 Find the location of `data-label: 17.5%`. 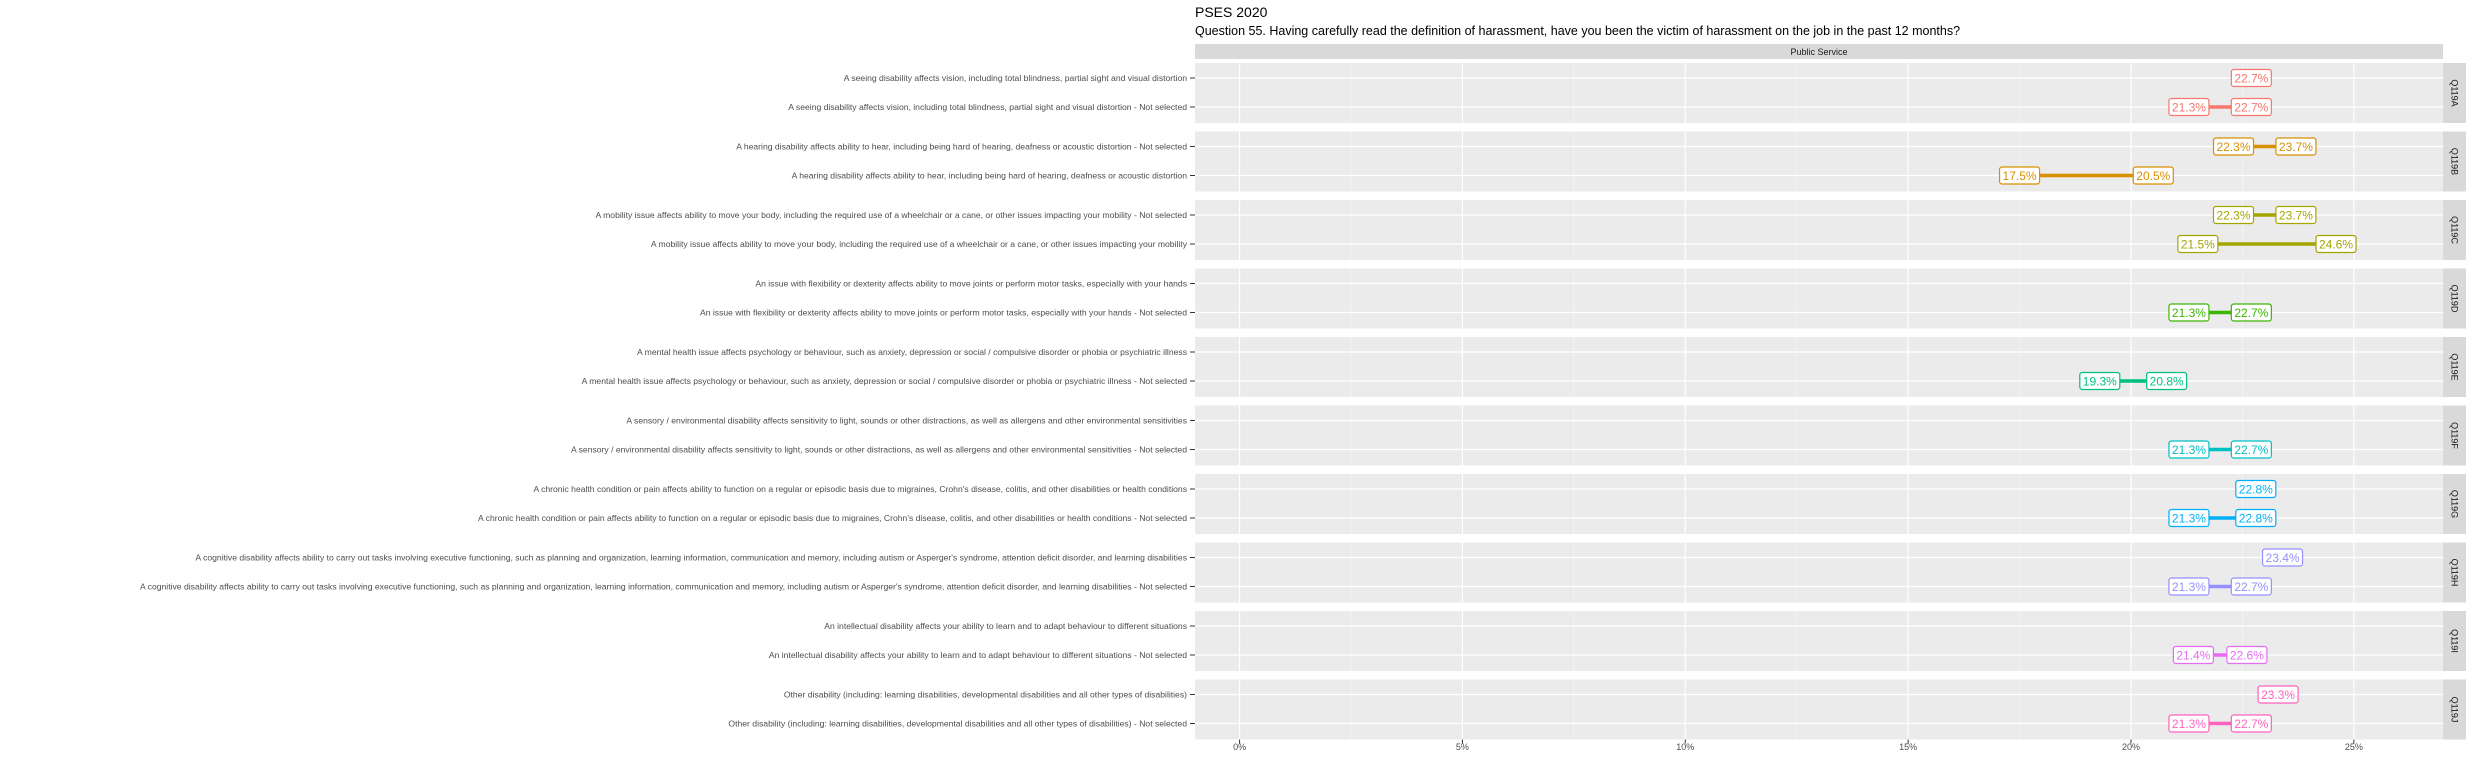

data-label: 17.5% is located at coordinates (2020, 176).